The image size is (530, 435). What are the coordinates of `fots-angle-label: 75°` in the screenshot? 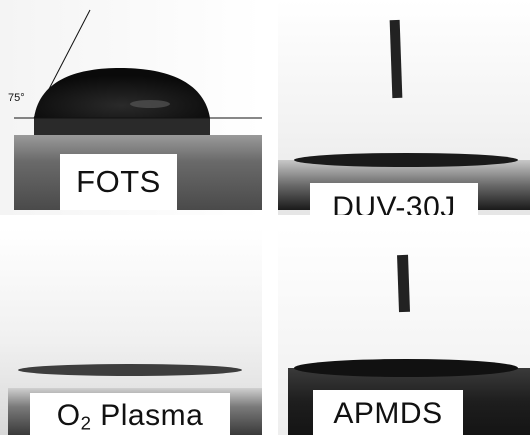 It's located at (16, 98).